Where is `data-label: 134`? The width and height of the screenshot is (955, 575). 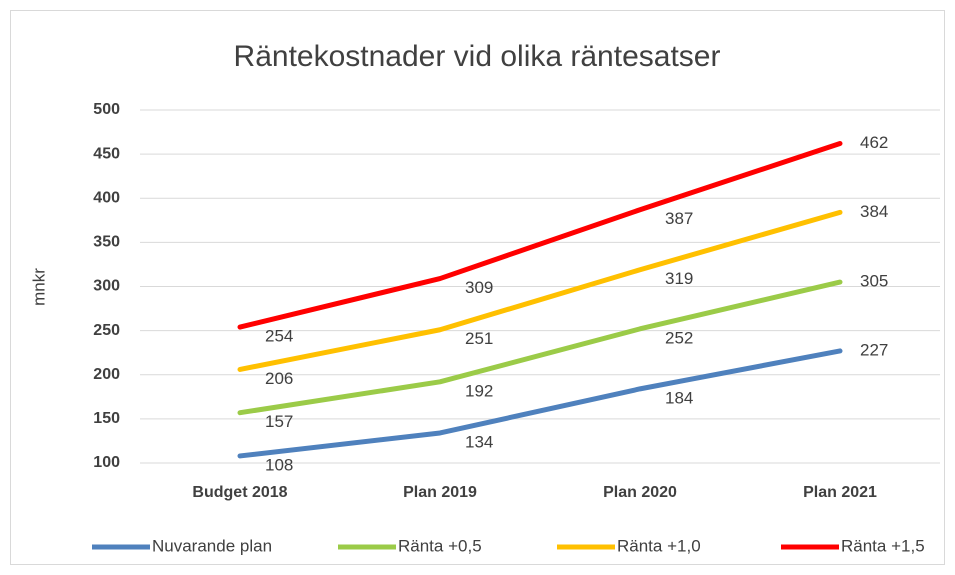
data-label: 134 is located at coordinates (479, 441).